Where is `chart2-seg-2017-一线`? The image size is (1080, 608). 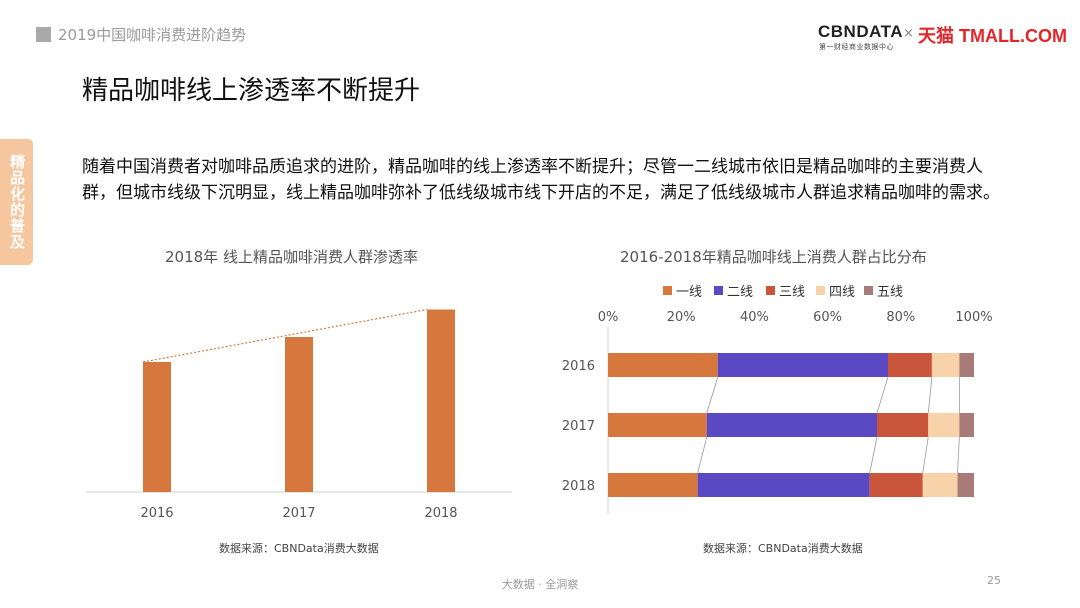
chart2-seg-2017-一线 is located at coordinates (657, 425).